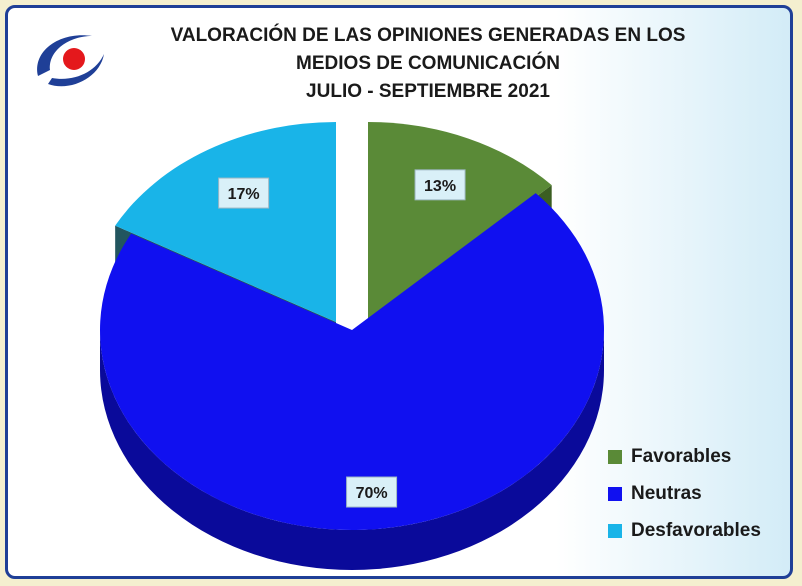 The width and height of the screenshot is (802, 586). I want to click on legend: Favorables Neutras Desfavorables, so click(684, 493).